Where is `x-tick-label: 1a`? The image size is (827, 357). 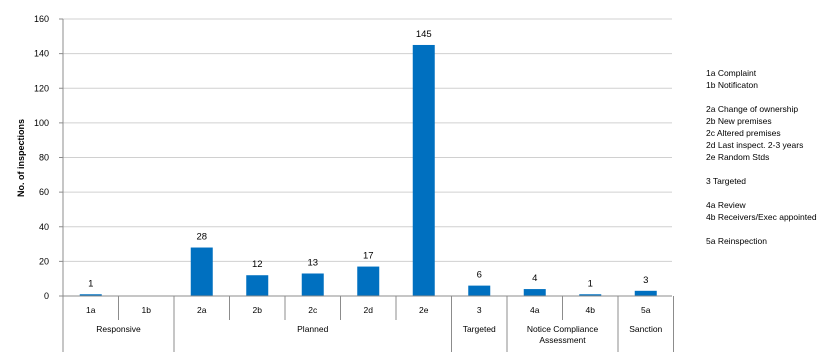 x-tick-label: 1a is located at coordinates (91, 310).